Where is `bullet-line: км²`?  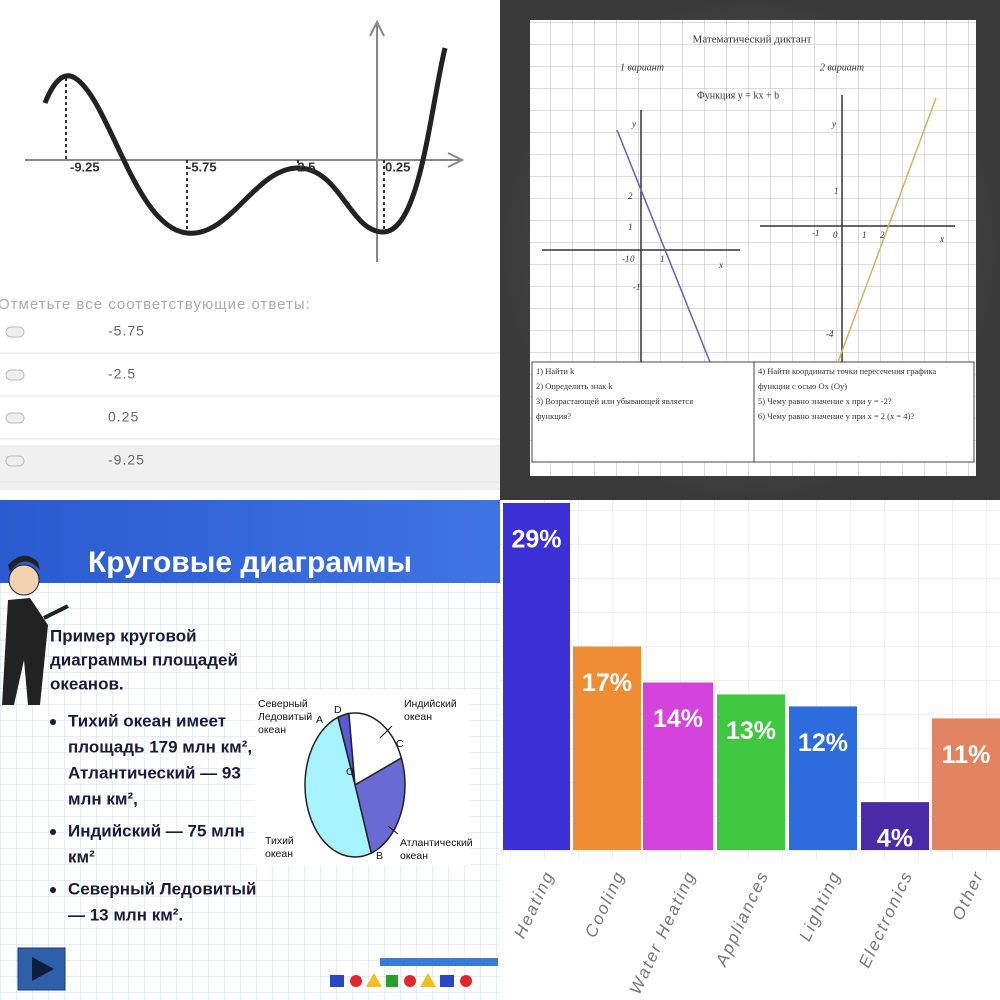
bullet-line: км² is located at coordinates (81, 856).